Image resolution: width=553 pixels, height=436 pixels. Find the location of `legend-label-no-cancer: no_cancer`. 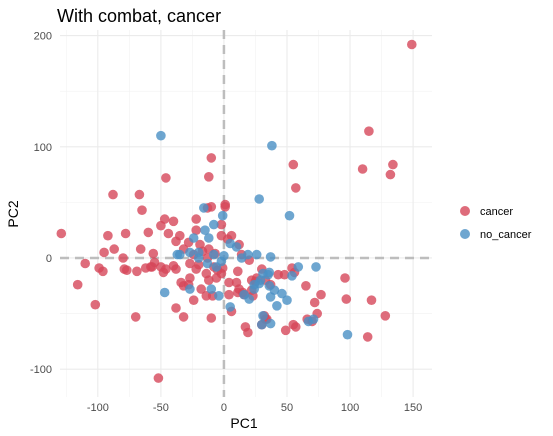

legend-label-no-cancer: no_cancer is located at coordinates (506, 235).